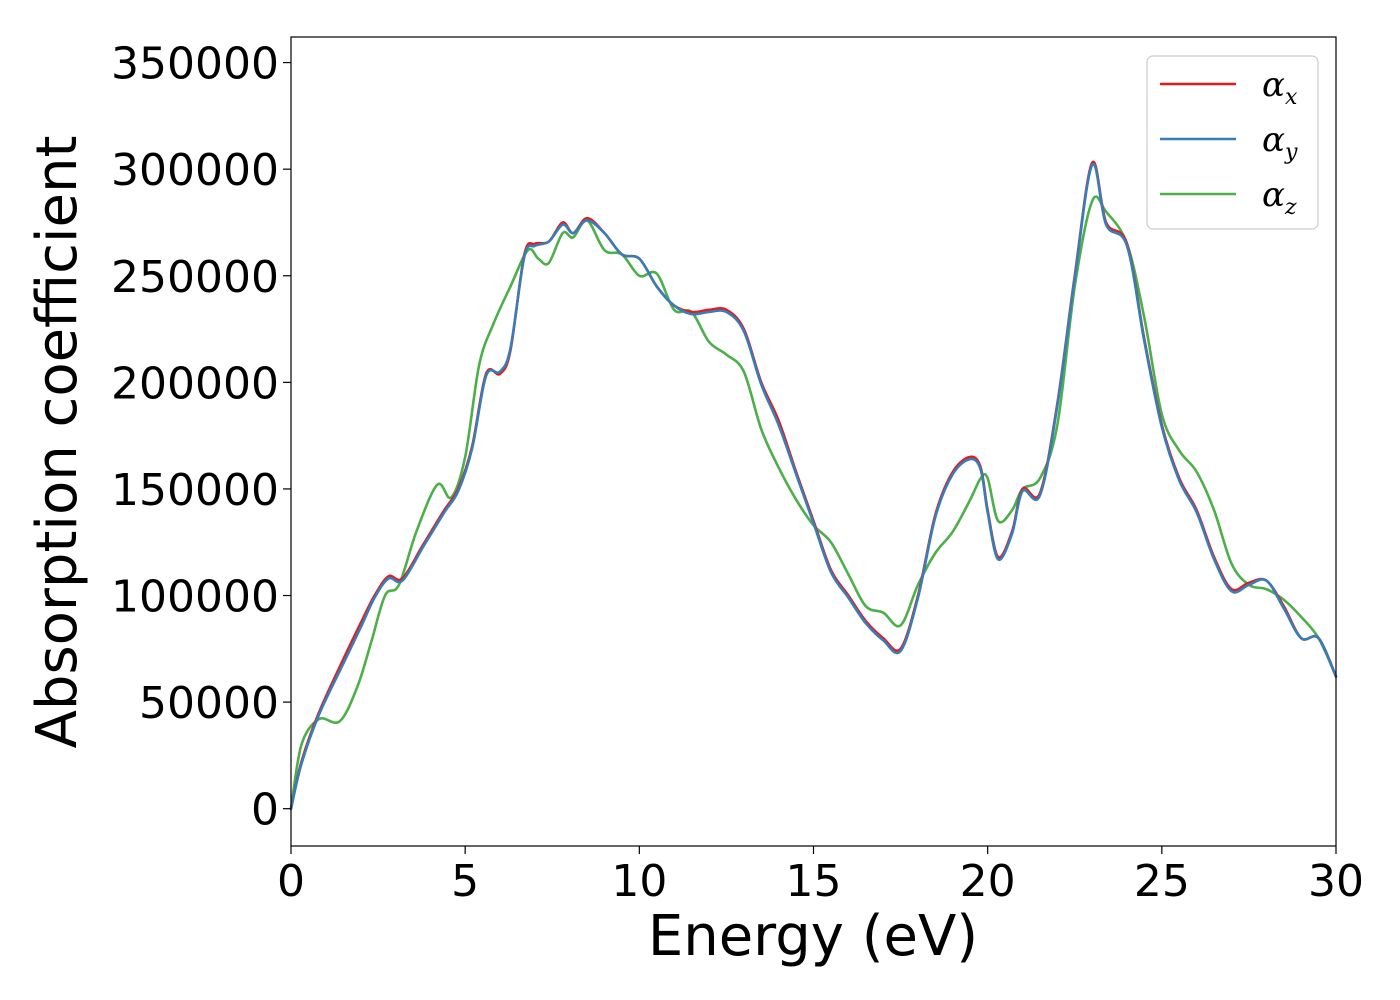 Image resolution: width=1400 pixels, height=1000 pixels. What do you see at coordinates (813, 936) in the screenshot?
I see `x-axis-label: Energy (eV)` at bounding box center [813, 936].